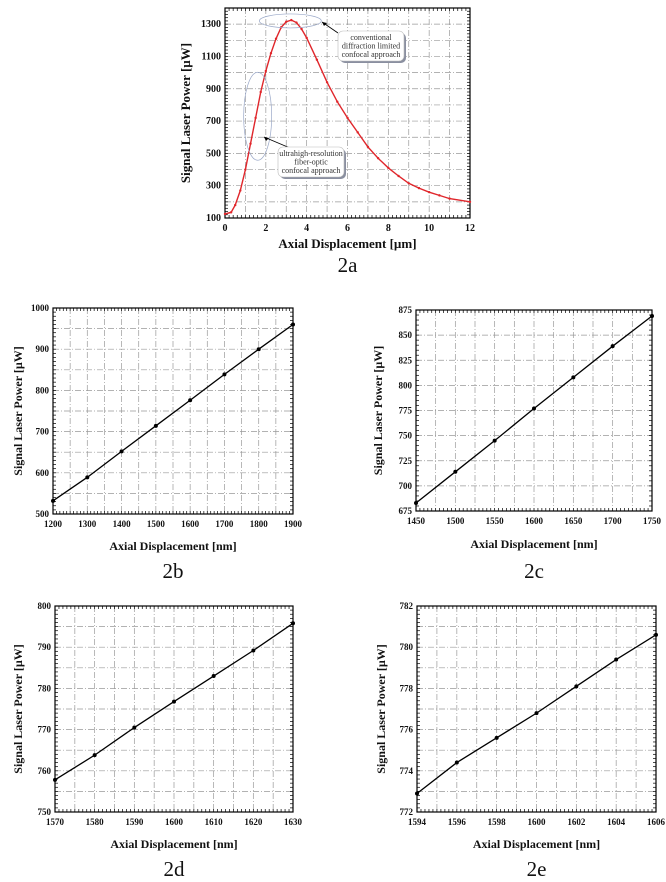  I want to click on annotation-arrow, so click(277, 142).